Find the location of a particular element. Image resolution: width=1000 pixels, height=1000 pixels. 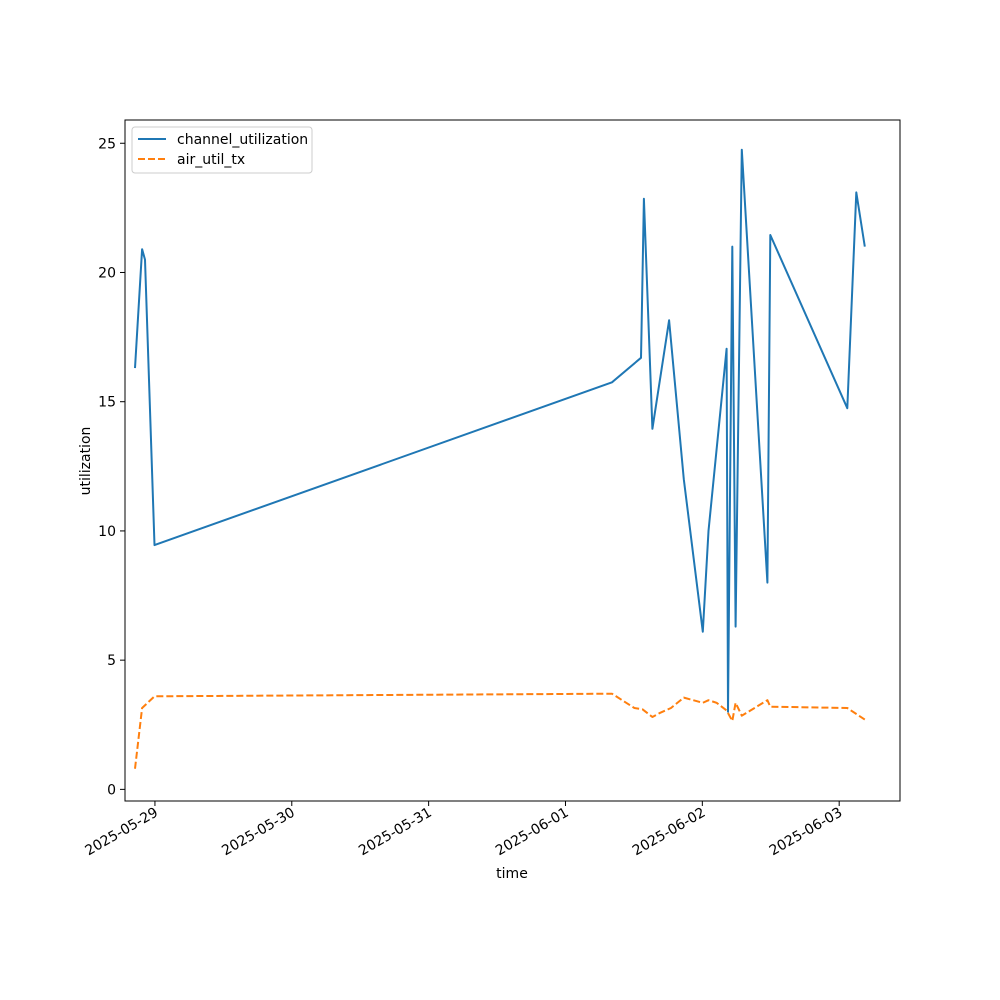

legend-label-air-util-tx: air_util_tx is located at coordinates (211, 160).